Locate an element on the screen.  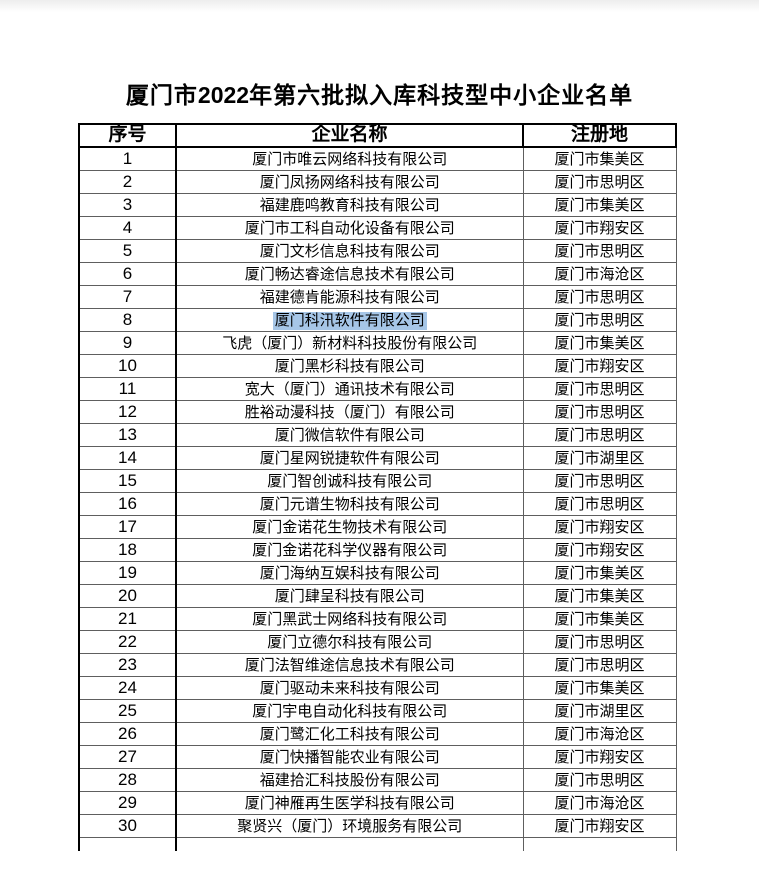
cell-company-name: 厦门金诺花科学仪器有限公司 is located at coordinates (350, 550).